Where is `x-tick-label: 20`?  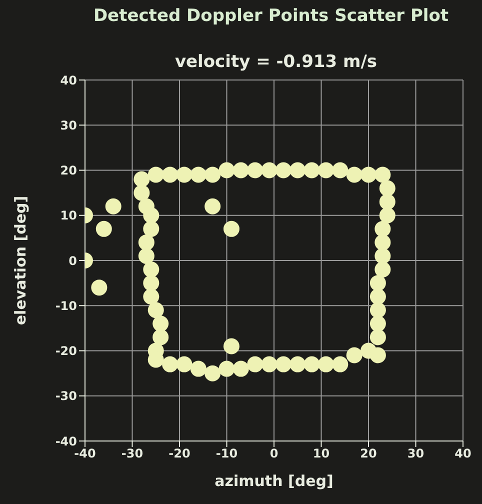
x-tick-label: 20 is located at coordinates (368, 453).